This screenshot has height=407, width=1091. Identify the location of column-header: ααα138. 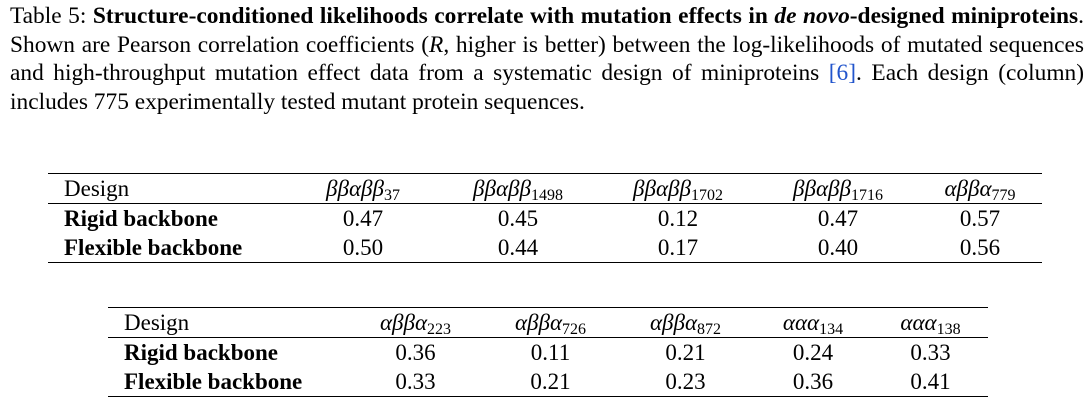
(930, 322).